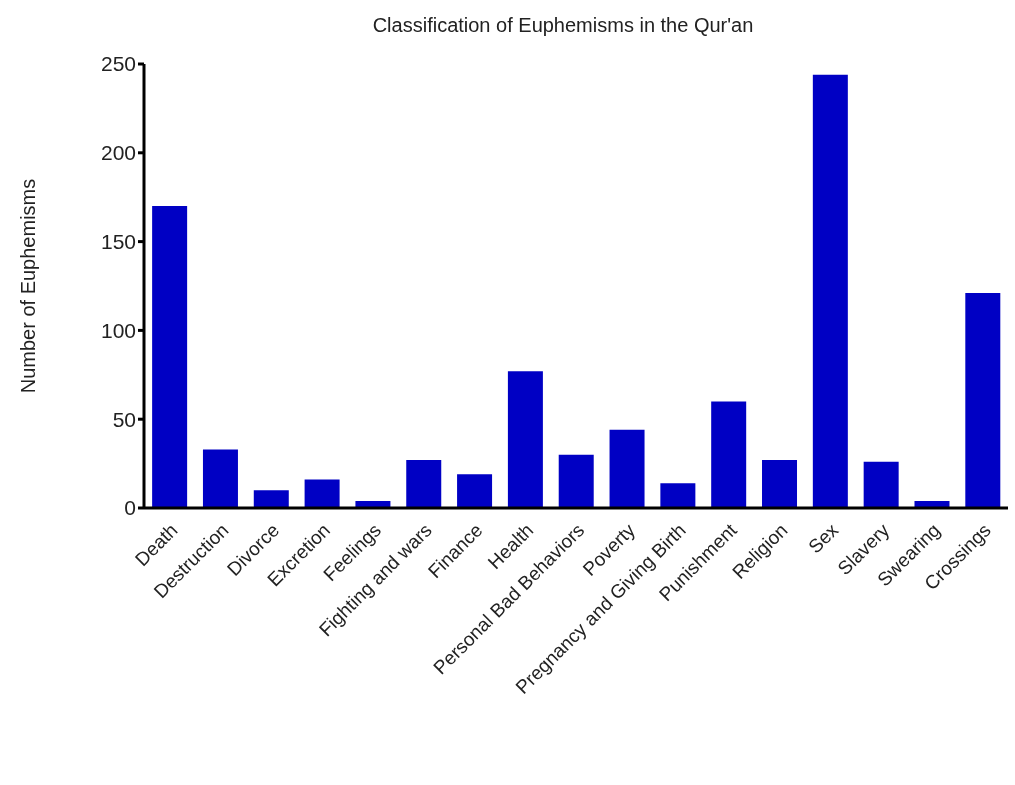  Describe the element at coordinates (28, 286) in the screenshot. I see `y-axis-title: Number of Euphemisms` at that location.